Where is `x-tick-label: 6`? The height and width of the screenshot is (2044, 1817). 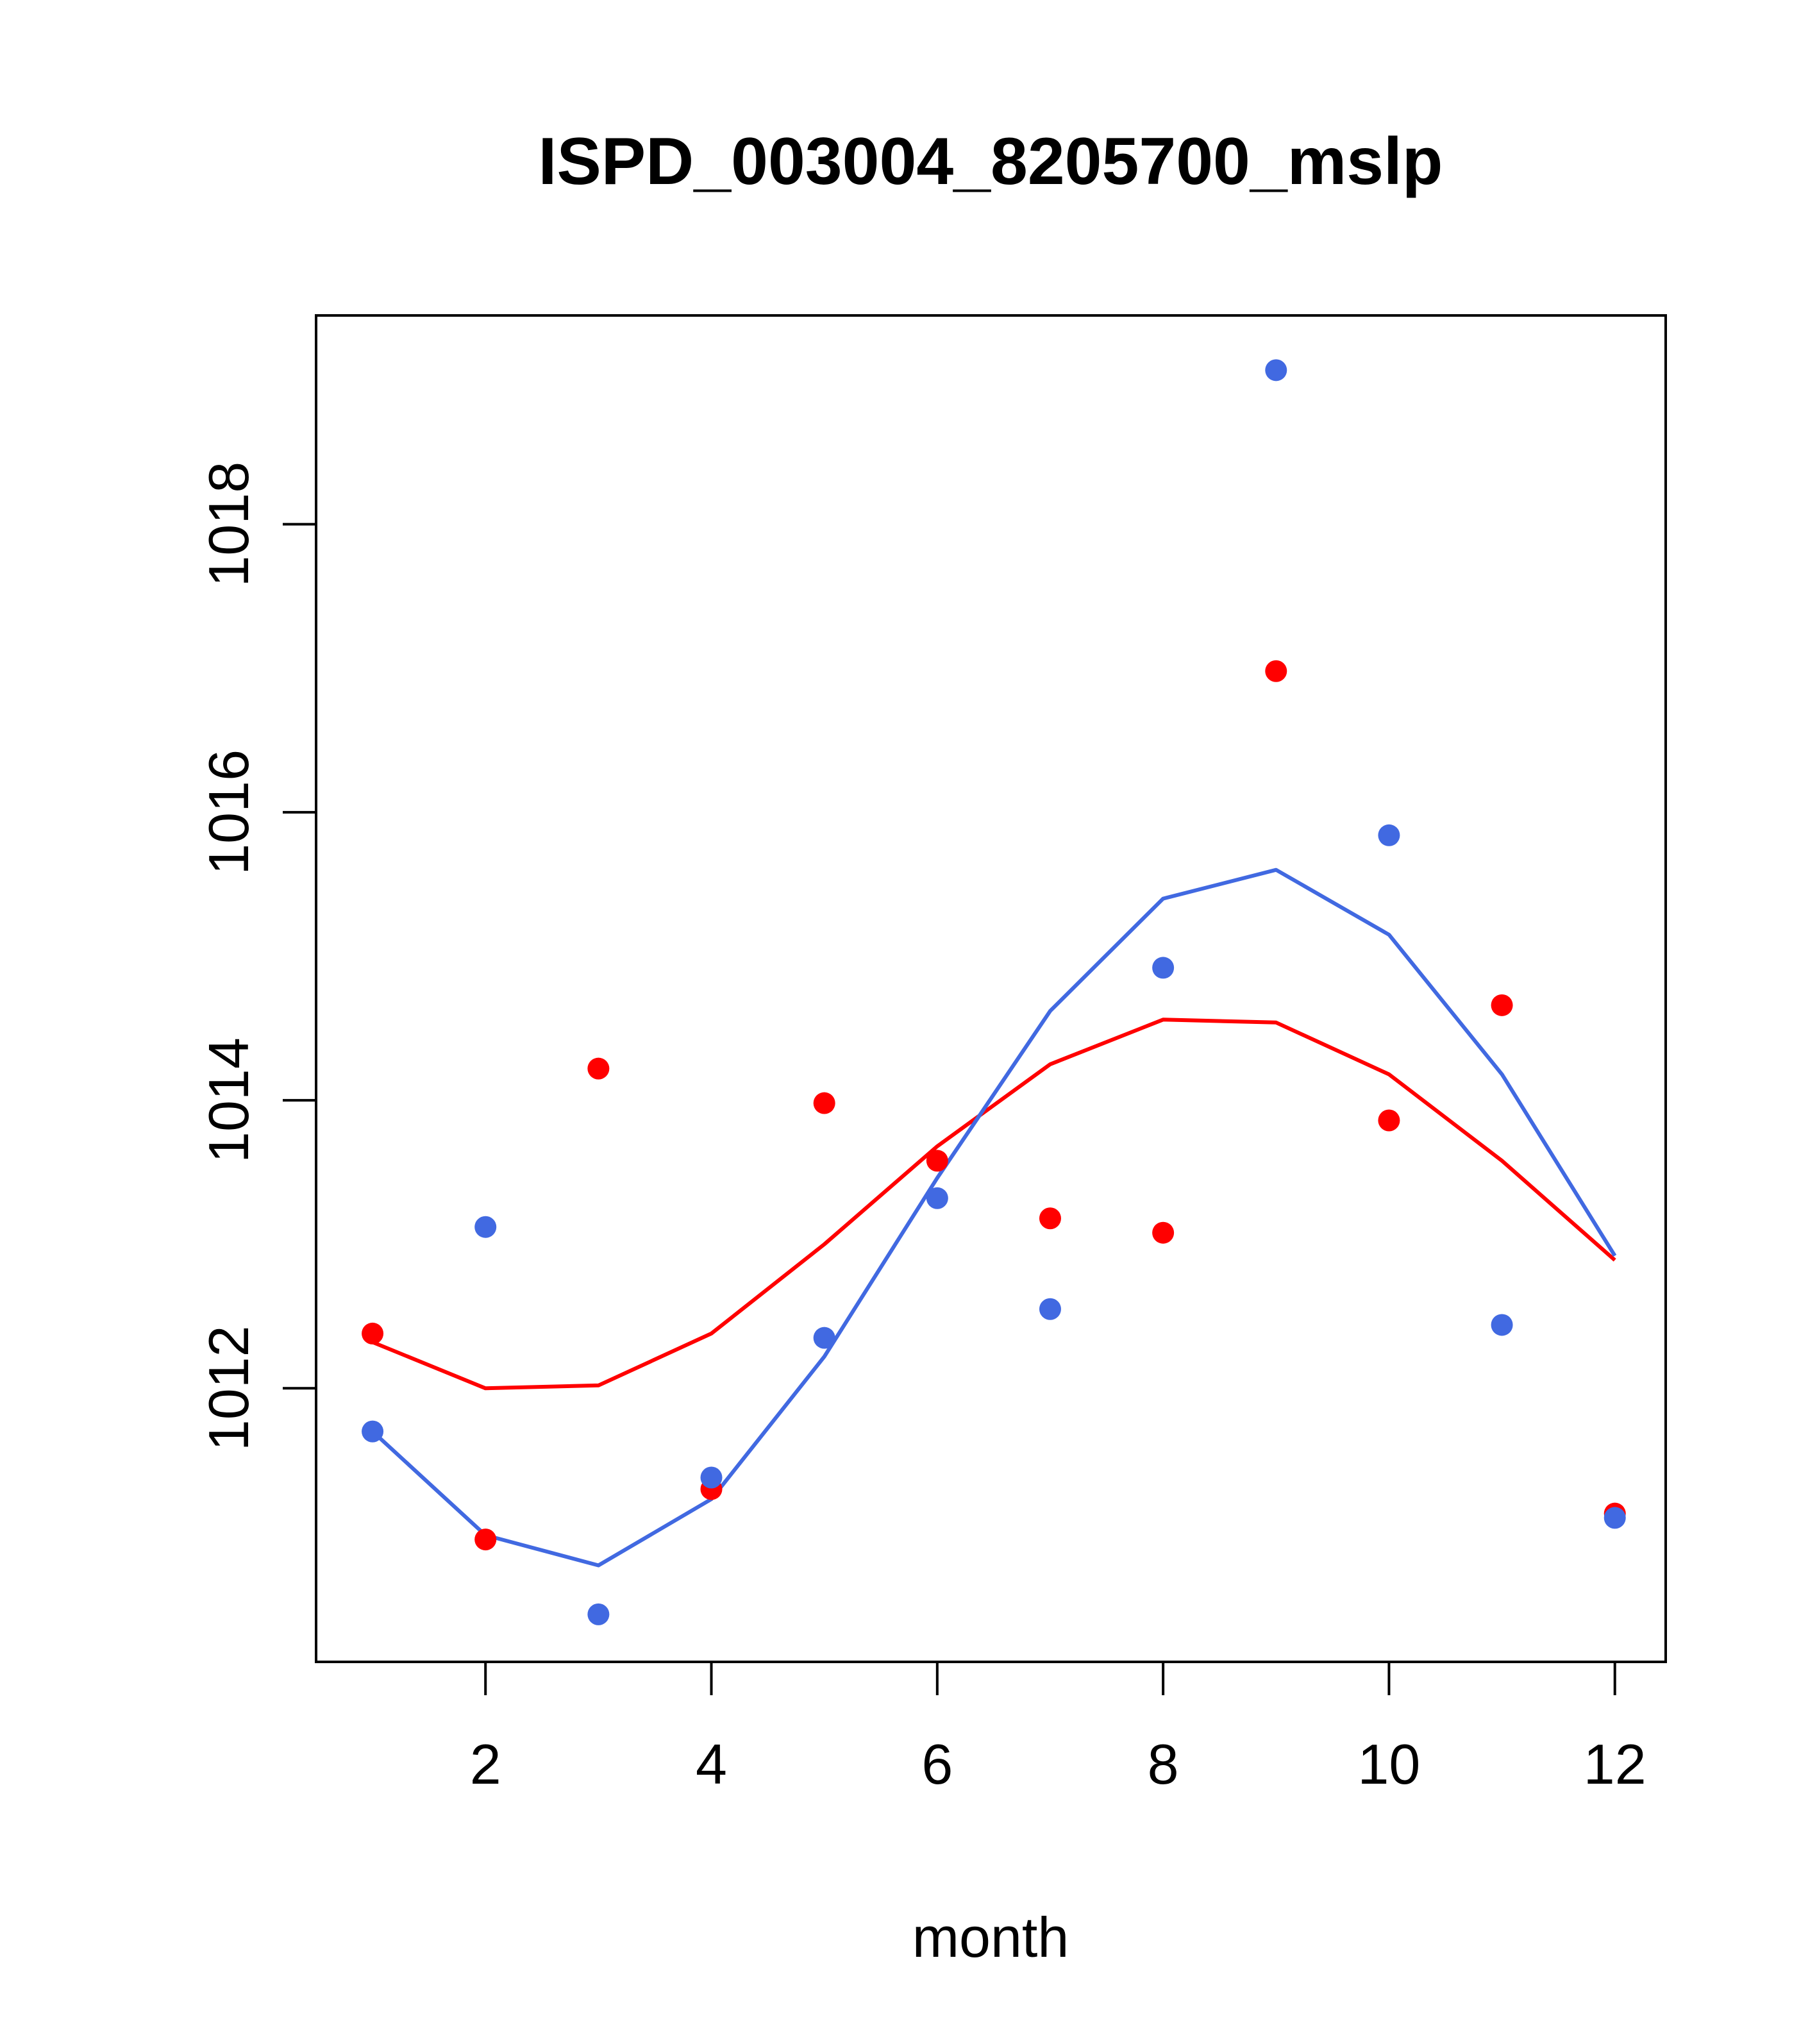
x-tick-label: 6 is located at coordinates (937, 1764).